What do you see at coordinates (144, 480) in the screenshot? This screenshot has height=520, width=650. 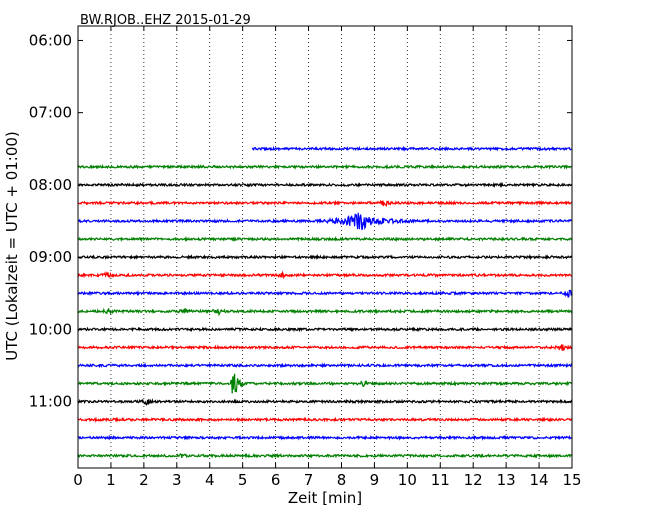 I see `x-tick-label: 2` at bounding box center [144, 480].